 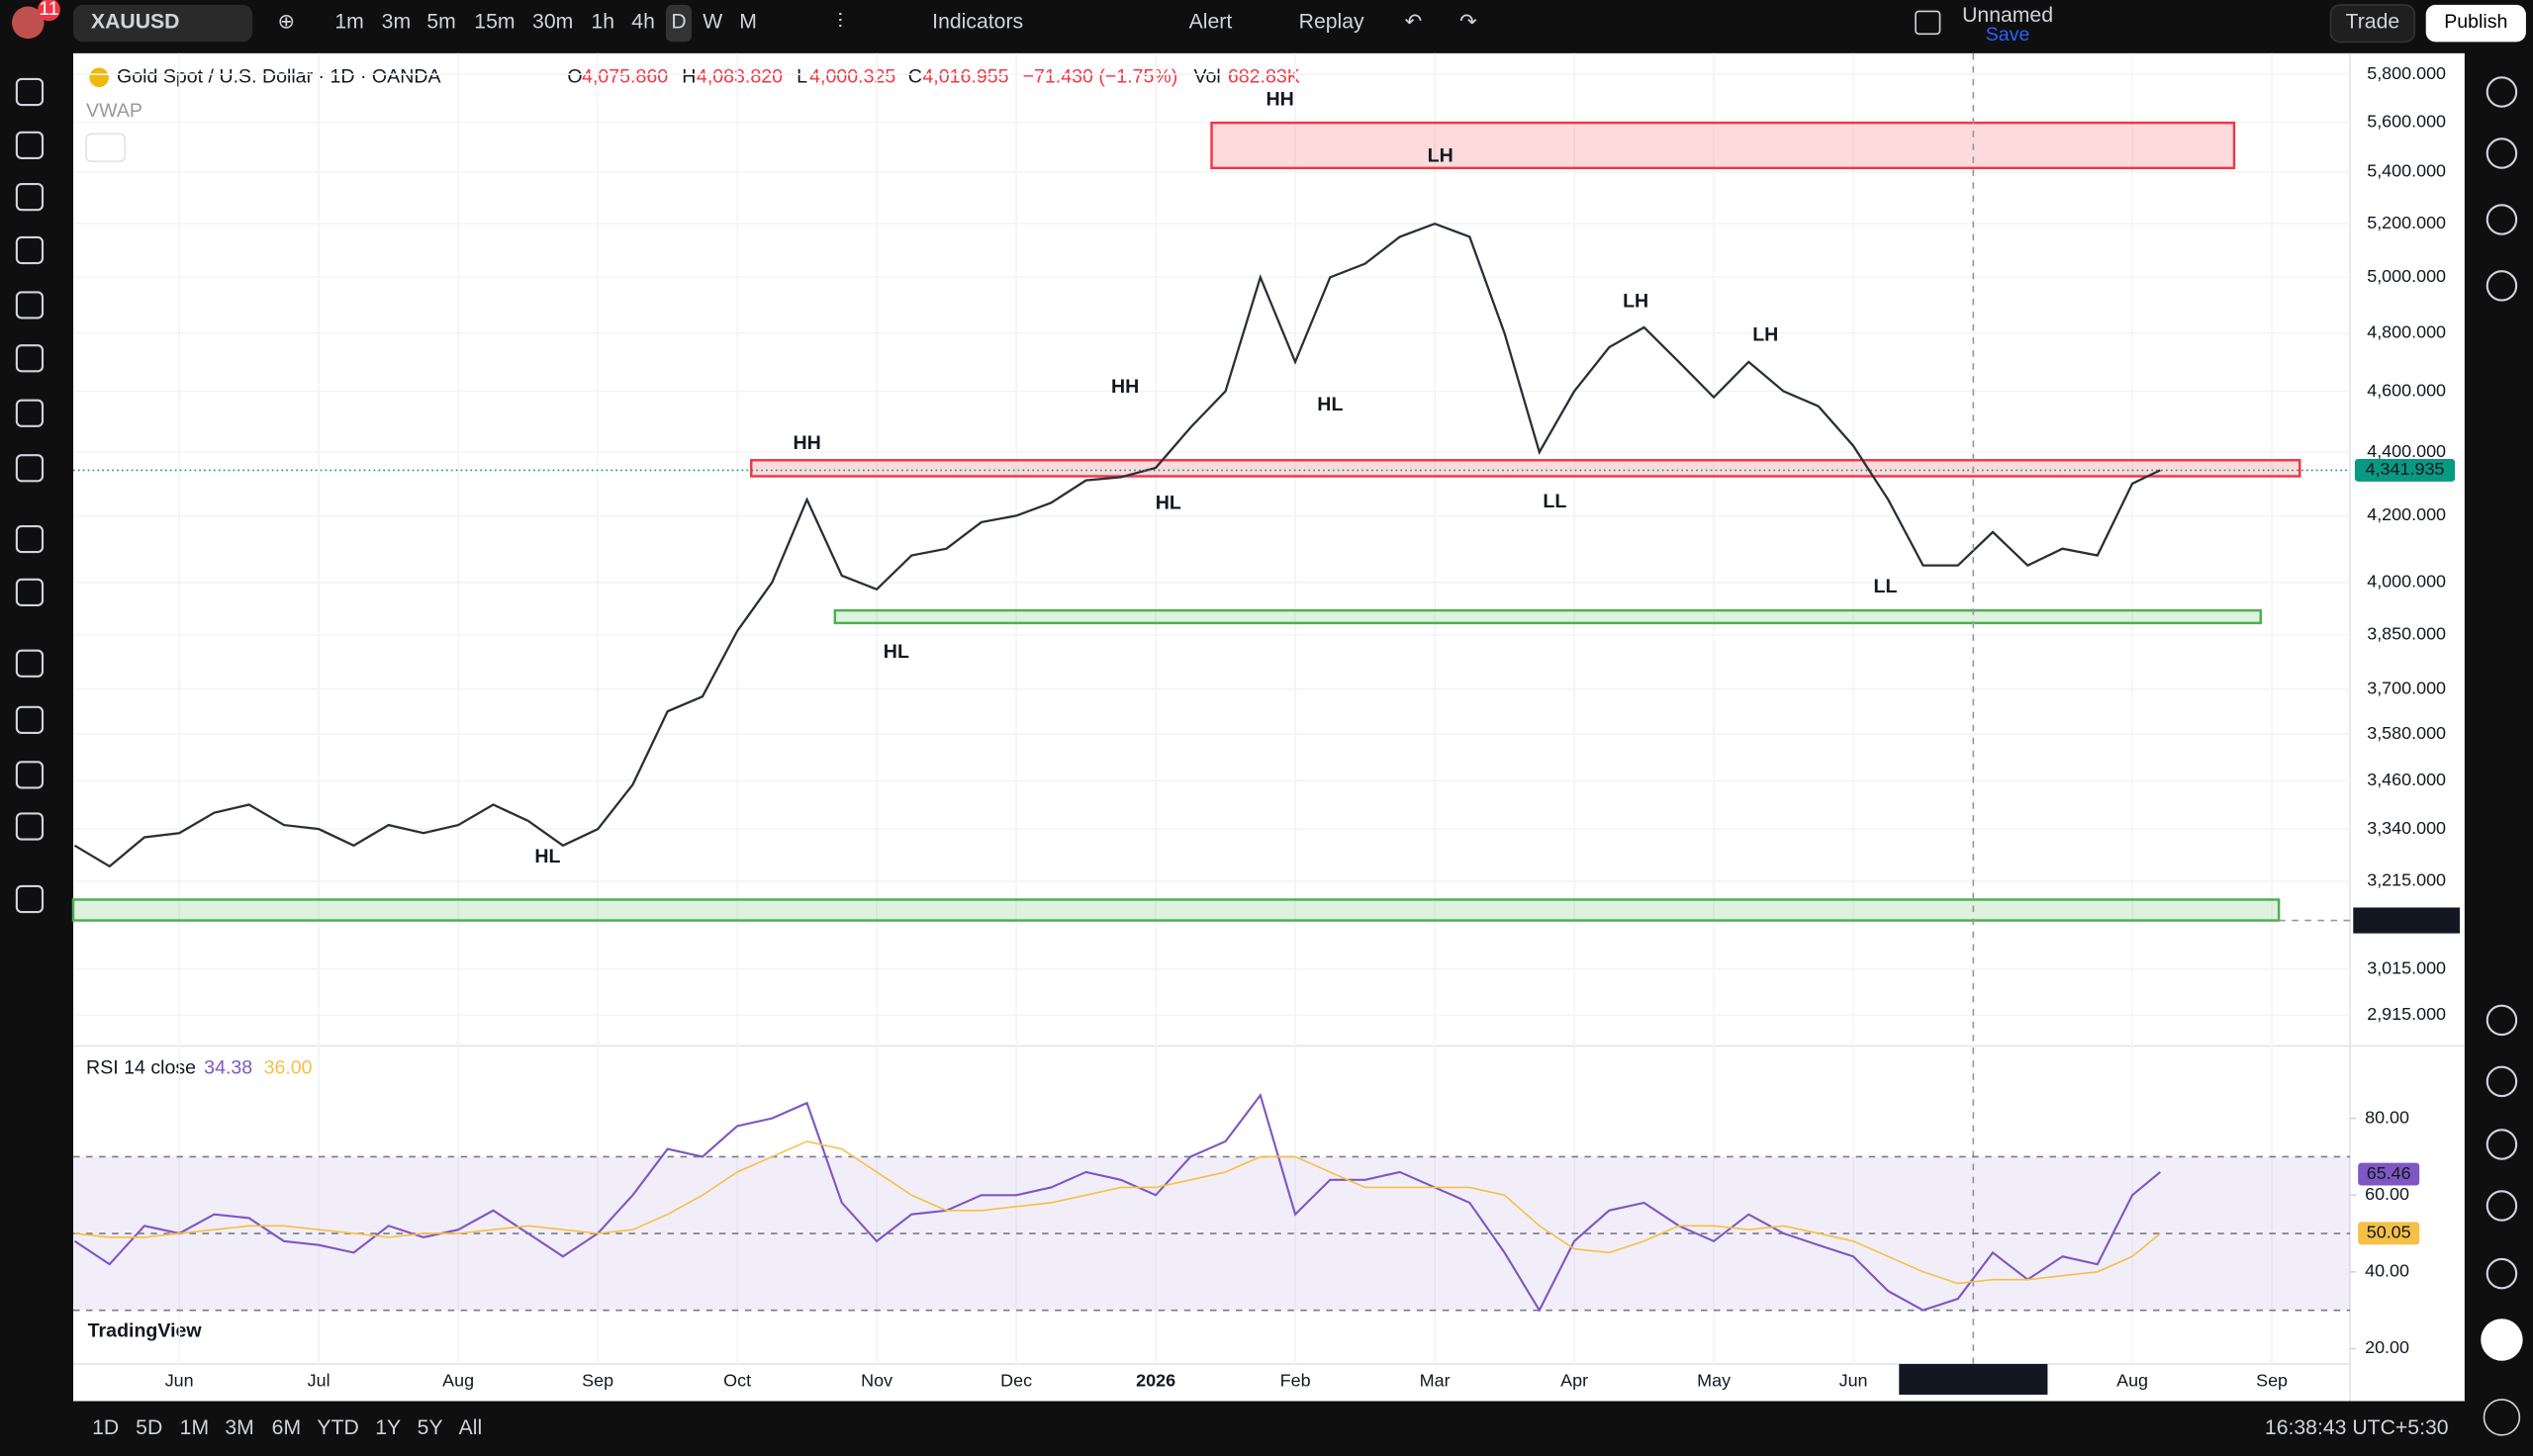 What do you see at coordinates (748, 21) in the screenshot?
I see `interval: M` at bounding box center [748, 21].